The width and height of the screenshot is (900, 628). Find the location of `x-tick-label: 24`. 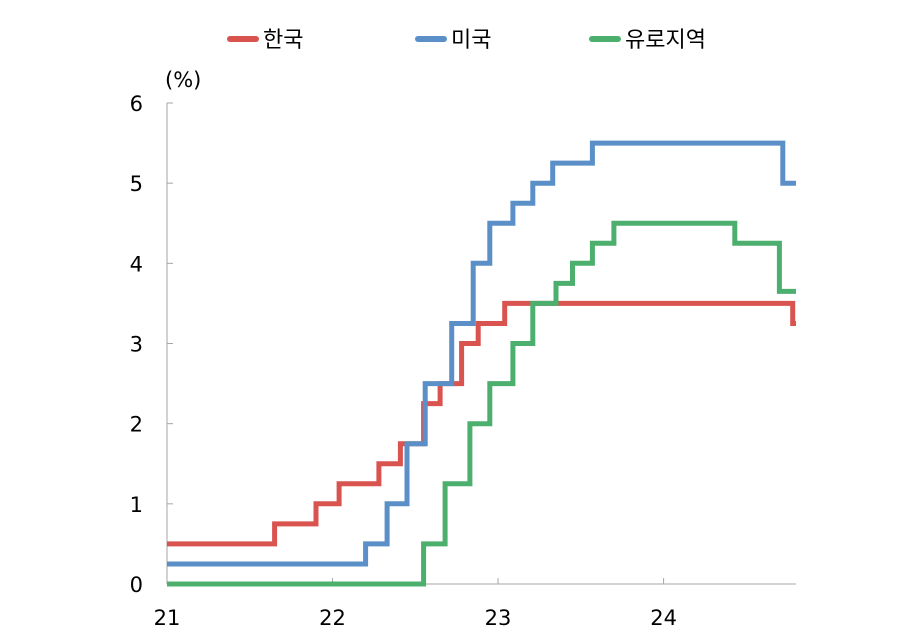

x-tick-label: 24 is located at coordinates (663, 617).